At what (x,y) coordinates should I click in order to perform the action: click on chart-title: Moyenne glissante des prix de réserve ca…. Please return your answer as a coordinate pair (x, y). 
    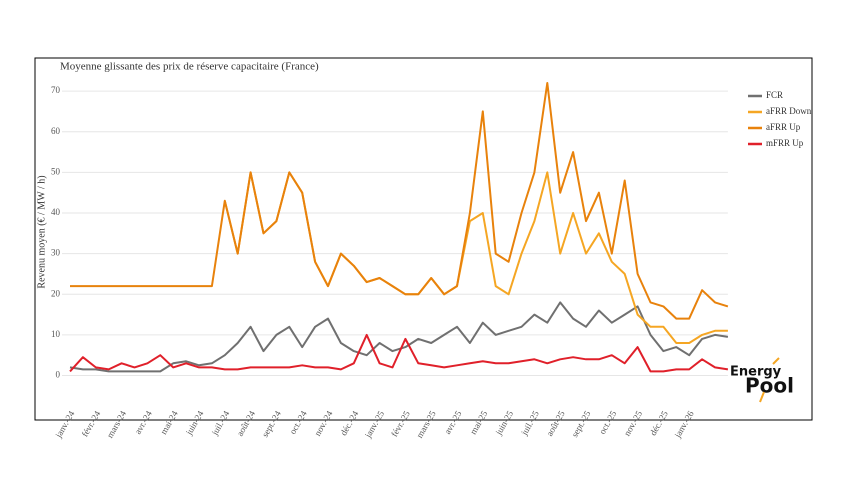
    Looking at the image, I should click on (189, 67).